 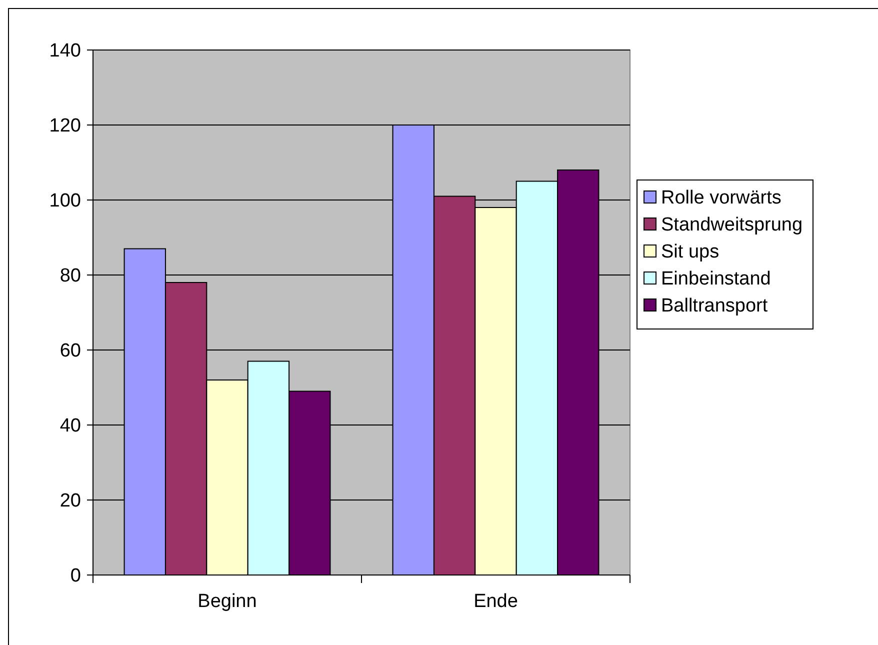 What do you see at coordinates (75, 576) in the screenshot?
I see `y-tick-label: 0` at bounding box center [75, 576].